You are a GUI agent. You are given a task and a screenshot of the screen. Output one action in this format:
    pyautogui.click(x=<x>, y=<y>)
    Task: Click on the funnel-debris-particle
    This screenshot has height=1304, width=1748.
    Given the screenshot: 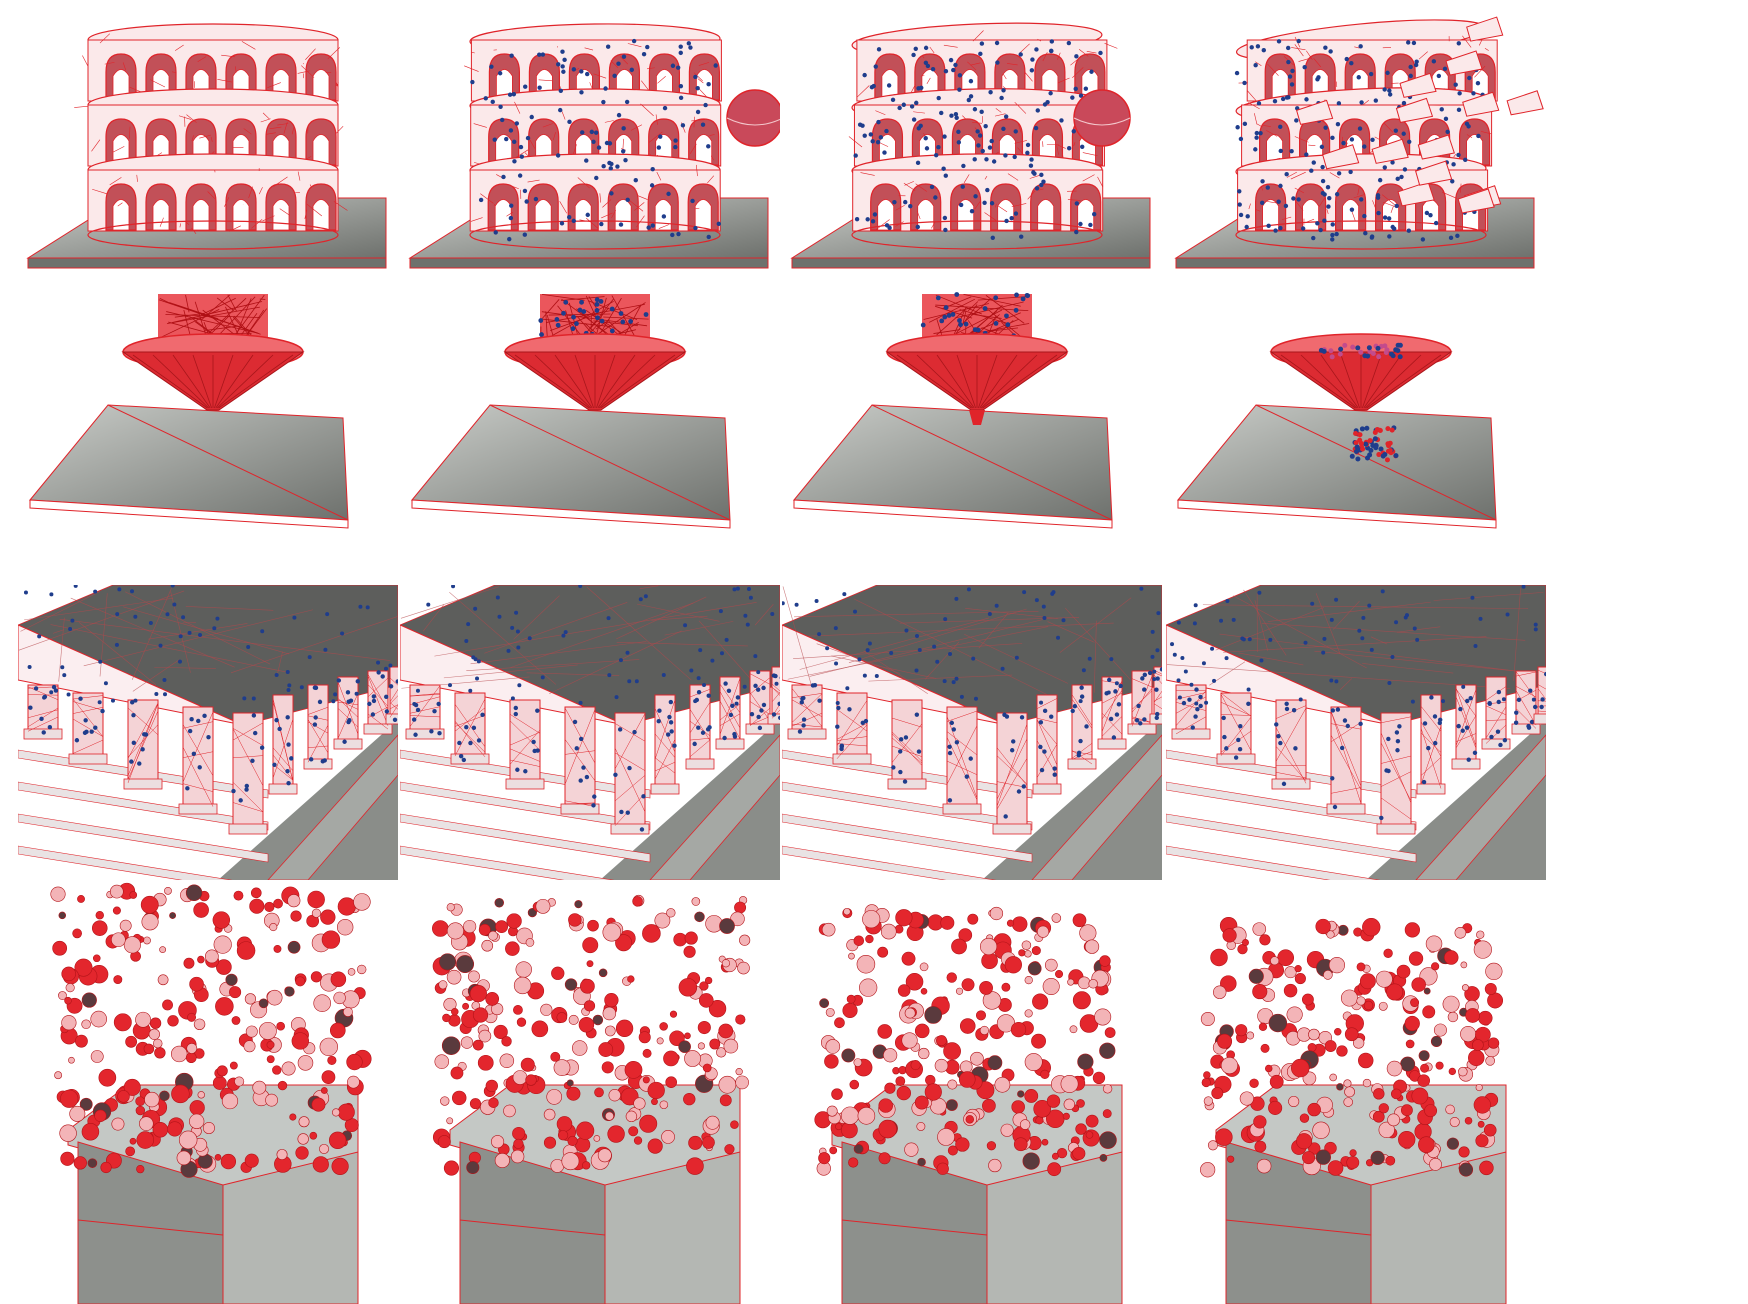 What is the action you would take?
    pyautogui.click(x=1400, y=357)
    